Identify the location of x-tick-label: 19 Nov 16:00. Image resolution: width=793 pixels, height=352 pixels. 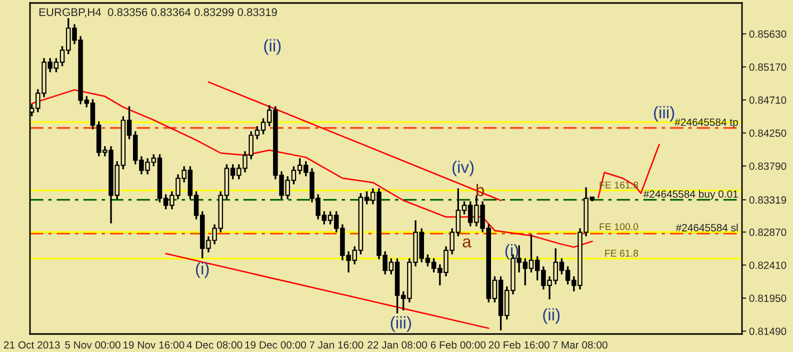
(153, 345).